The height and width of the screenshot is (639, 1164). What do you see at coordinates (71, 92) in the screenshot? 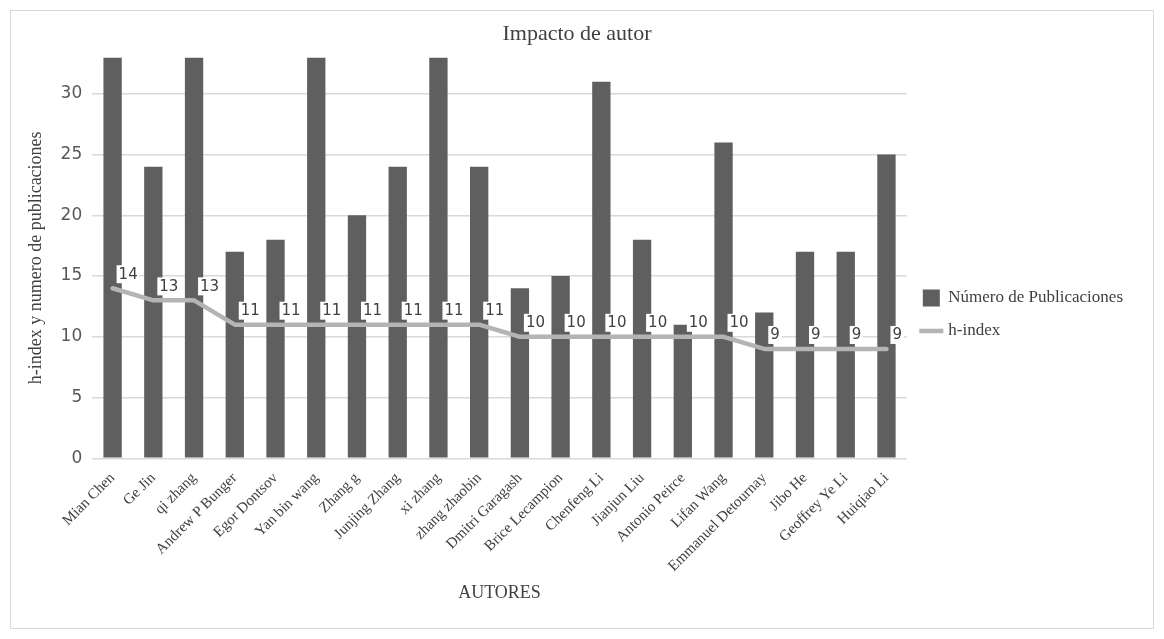
I see `y-tick-label: 30` at bounding box center [71, 92].